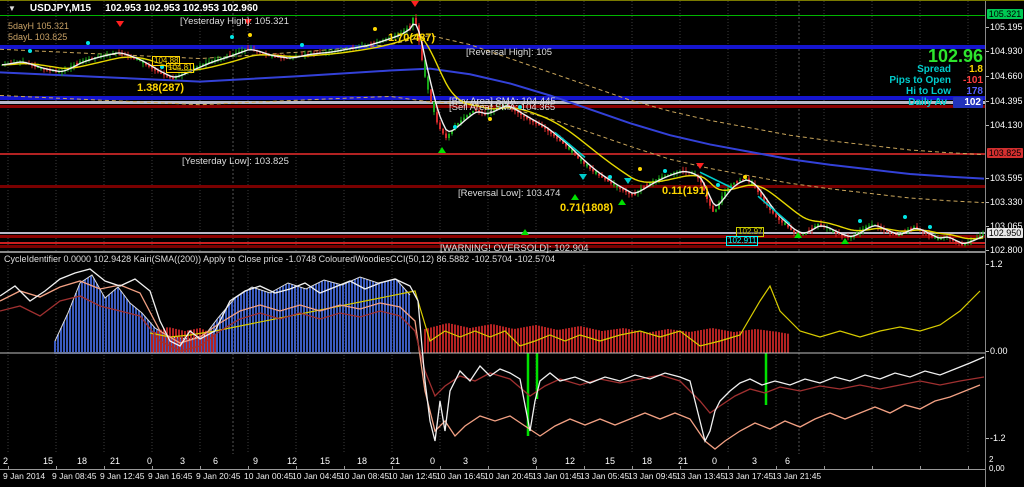  What do you see at coordinates (269, 476) in the screenshot?
I see `date-tick-label: 10 Jan 00:45` at bounding box center [269, 476].